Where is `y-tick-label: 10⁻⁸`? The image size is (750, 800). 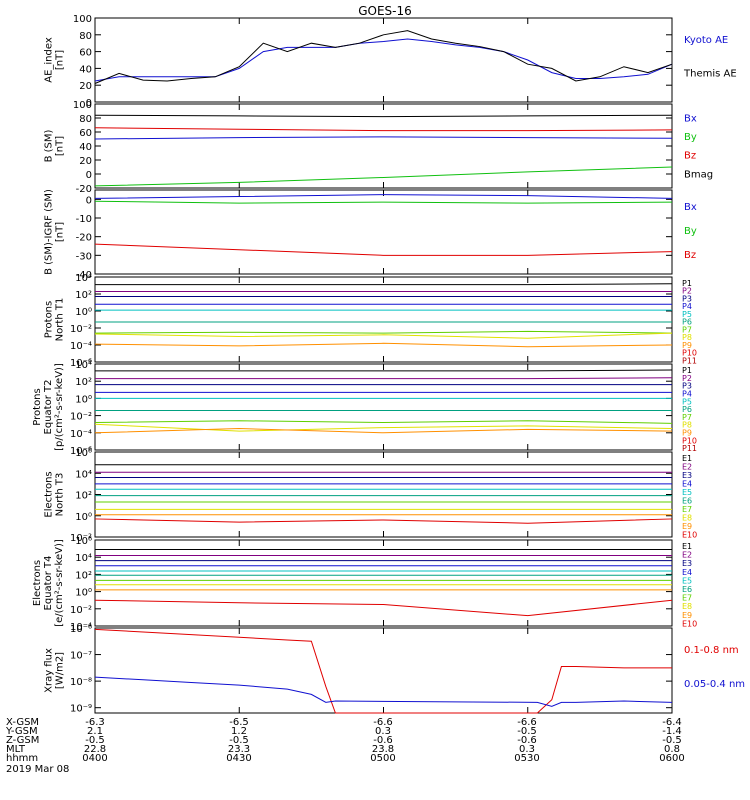 y-tick-label: 10⁻⁸ is located at coordinates (81, 682).